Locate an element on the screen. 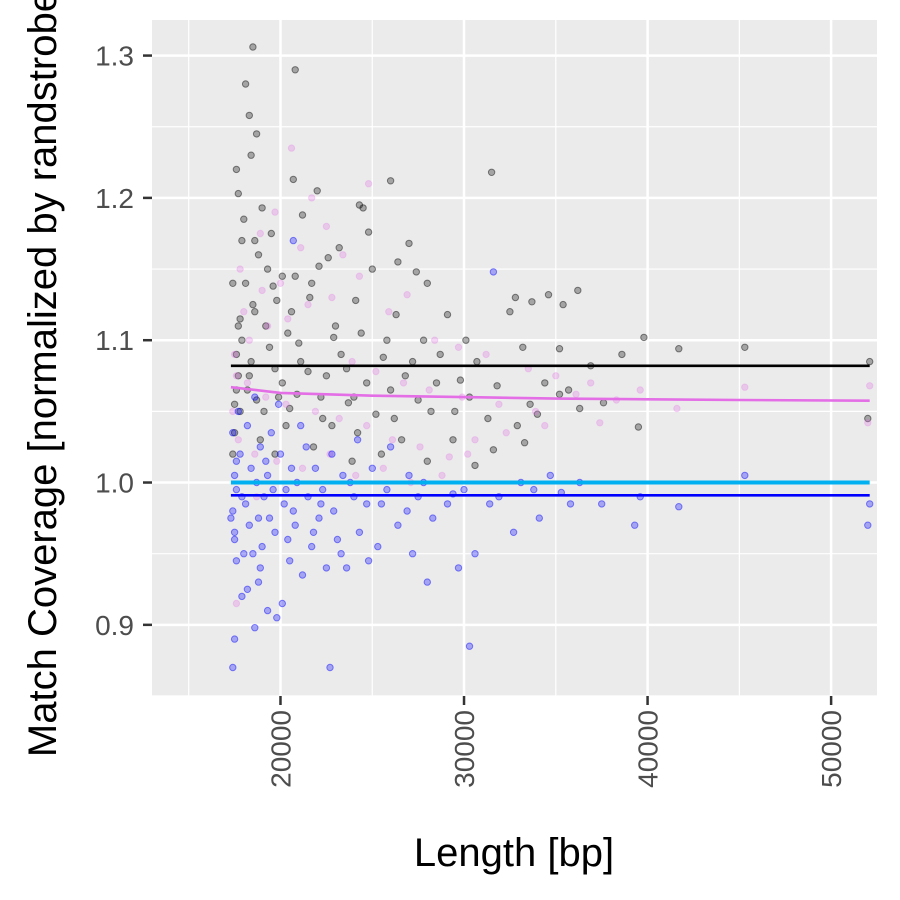 The image size is (900, 900). x-tick-label: 20000 is located at coordinates (280, 749).